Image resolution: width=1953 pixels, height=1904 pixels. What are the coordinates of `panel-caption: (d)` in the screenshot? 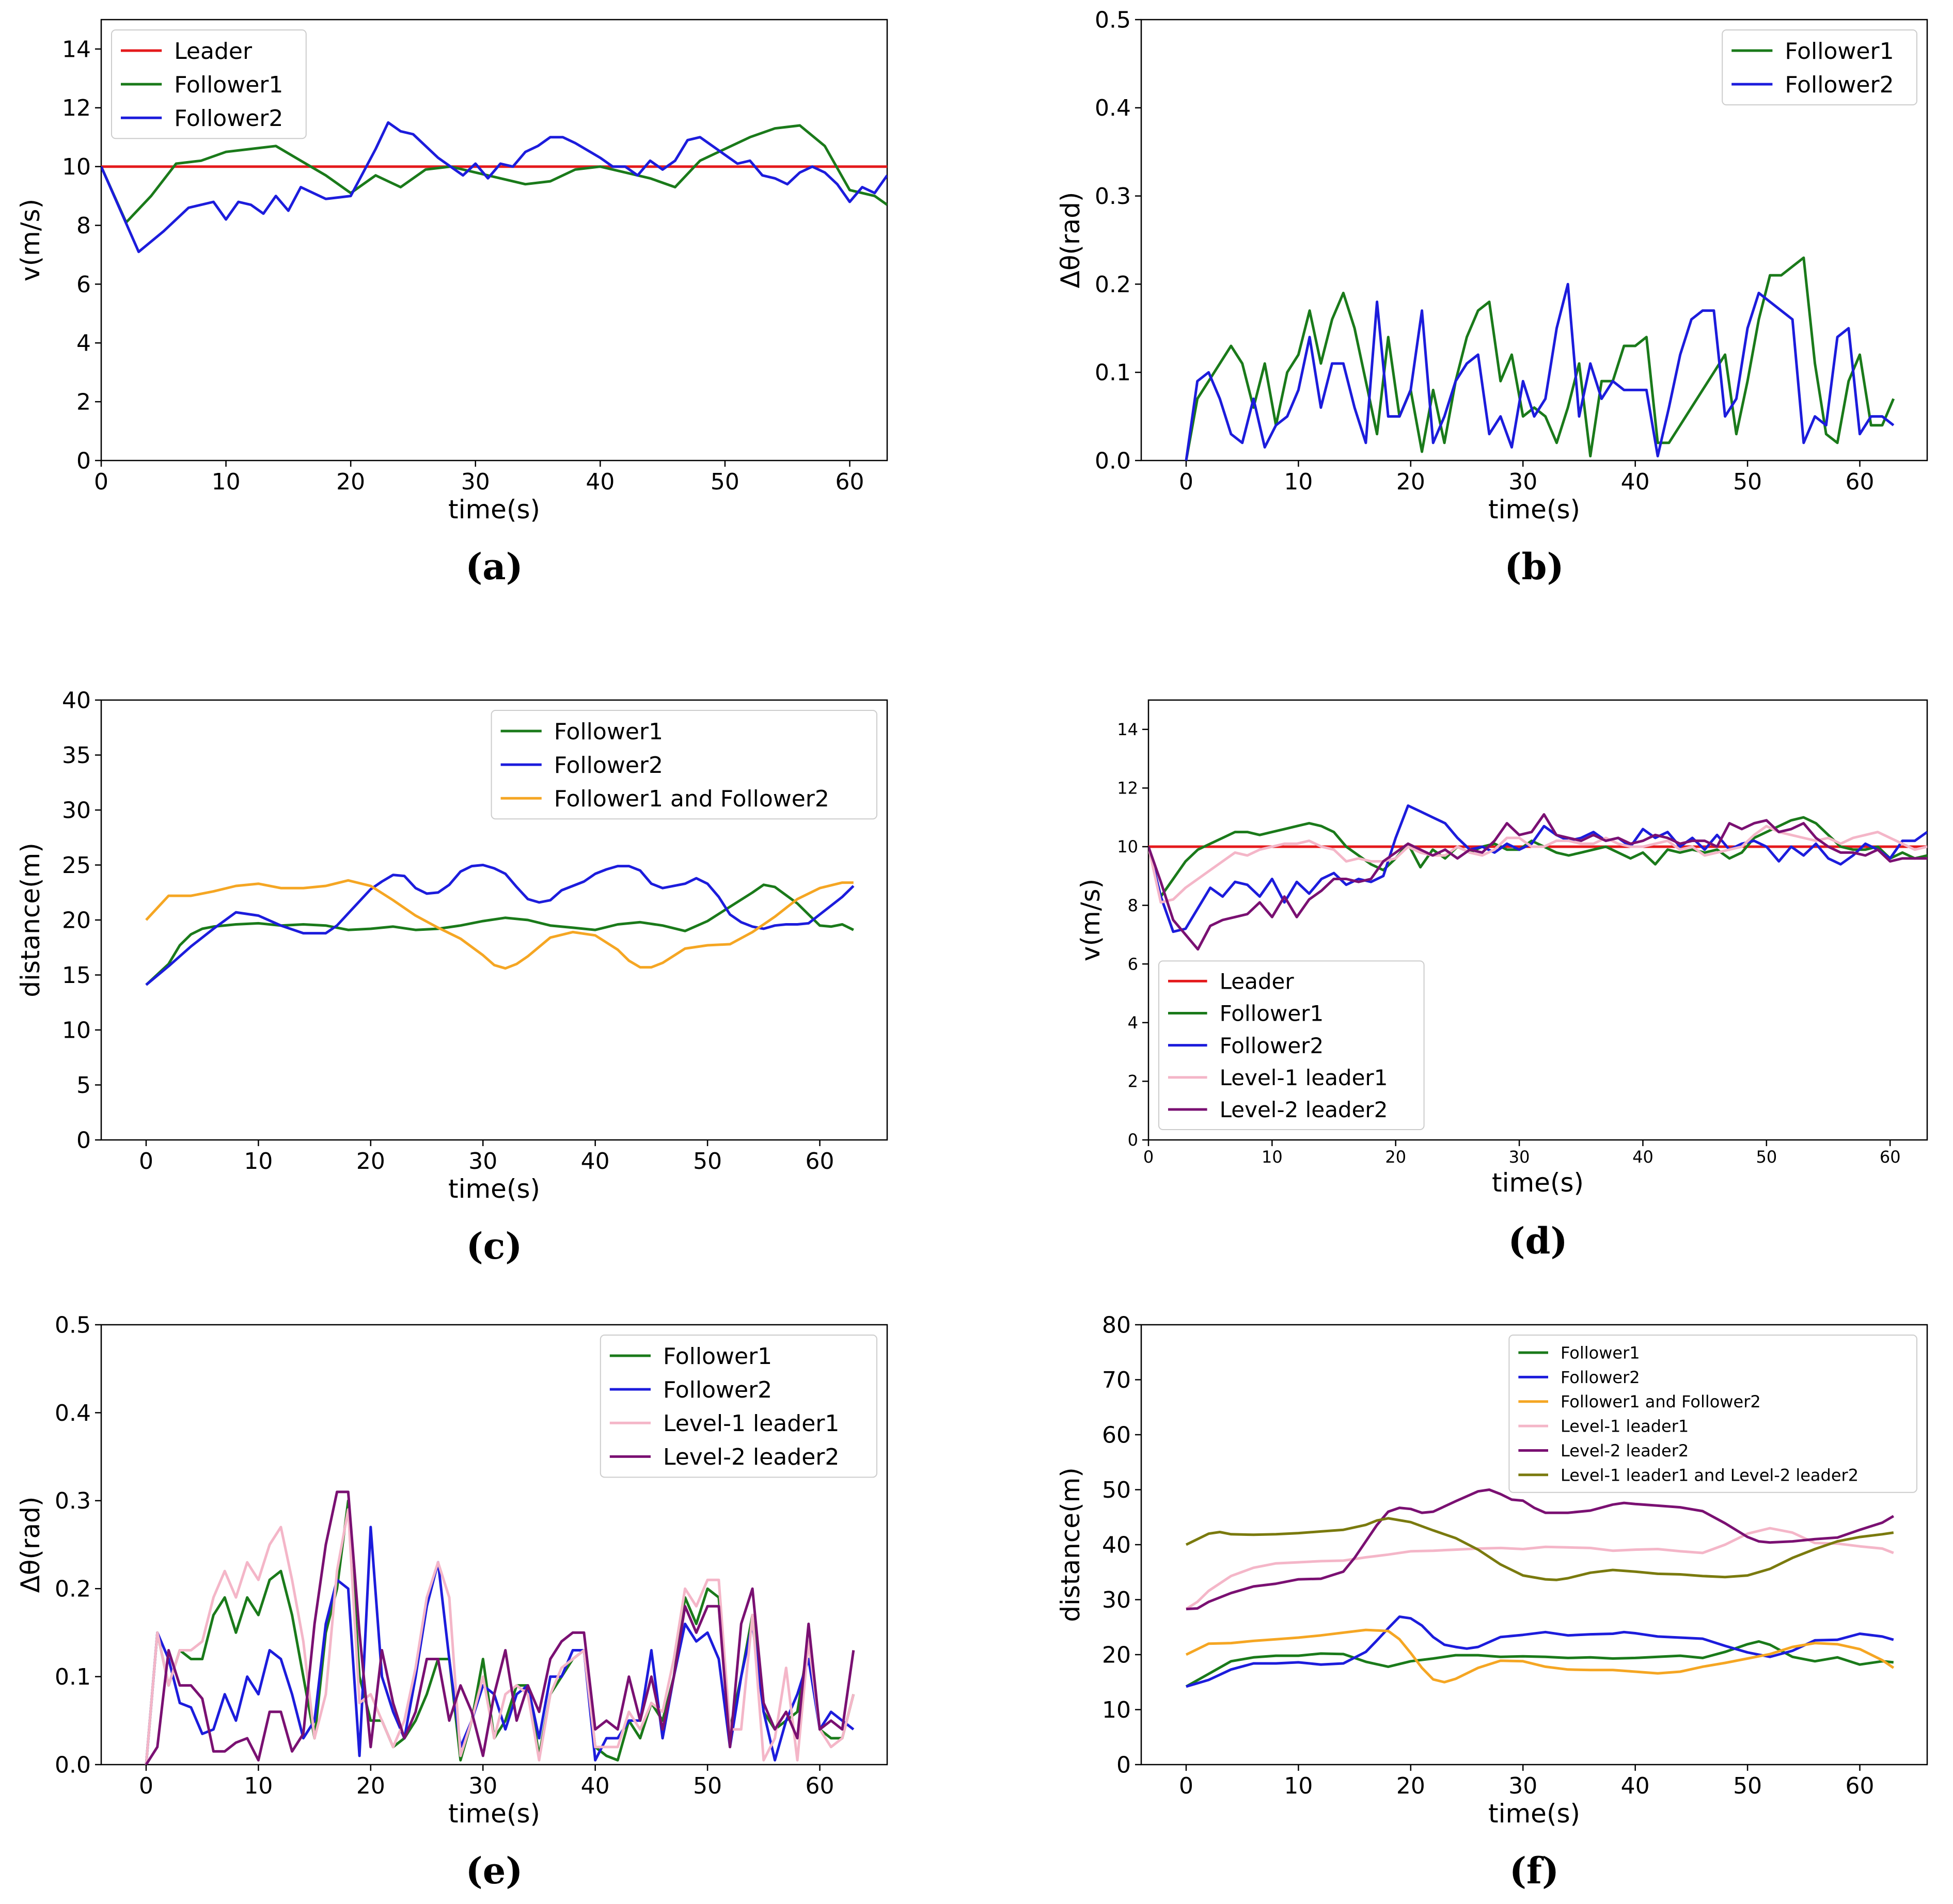 It's located at (1537, 1241).